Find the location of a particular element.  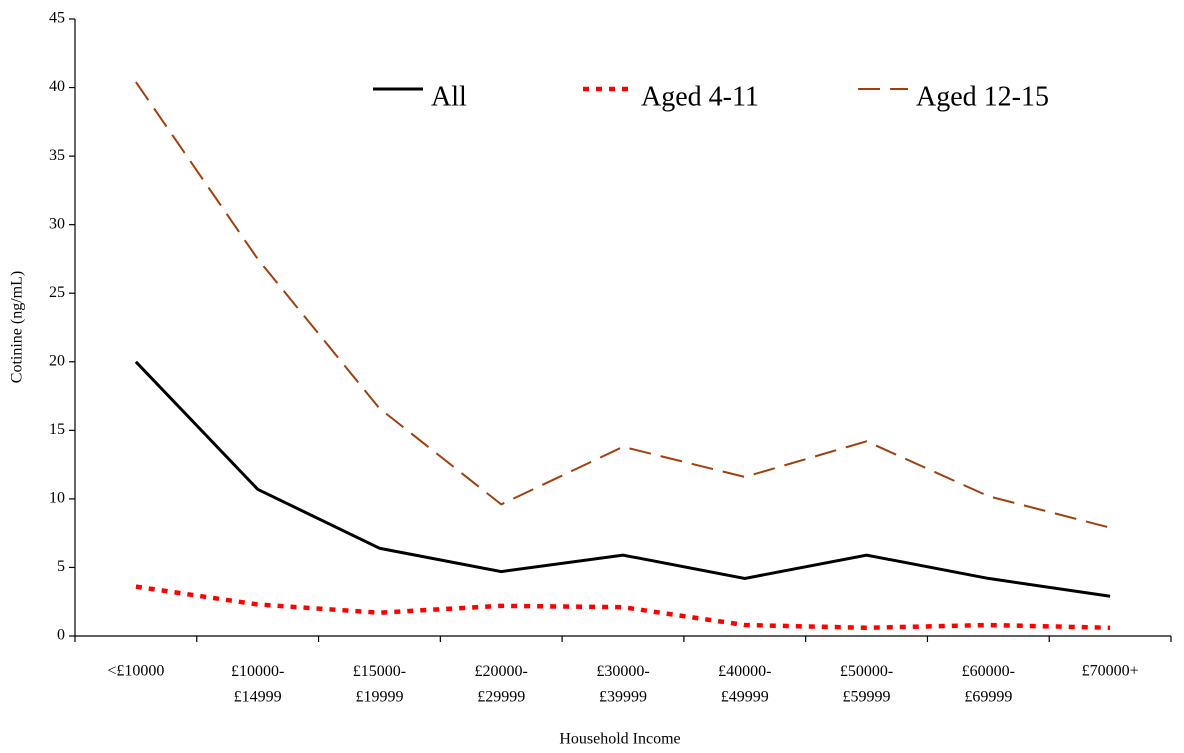

x-tick-label: £15000-£19999 is located at coordinates (379, 684).